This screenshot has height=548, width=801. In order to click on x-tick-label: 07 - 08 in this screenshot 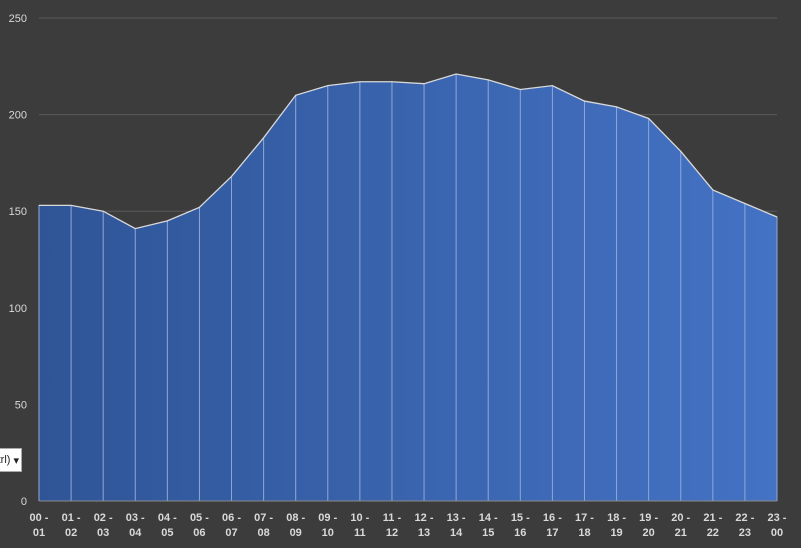, I will do `click(263, 525)`.